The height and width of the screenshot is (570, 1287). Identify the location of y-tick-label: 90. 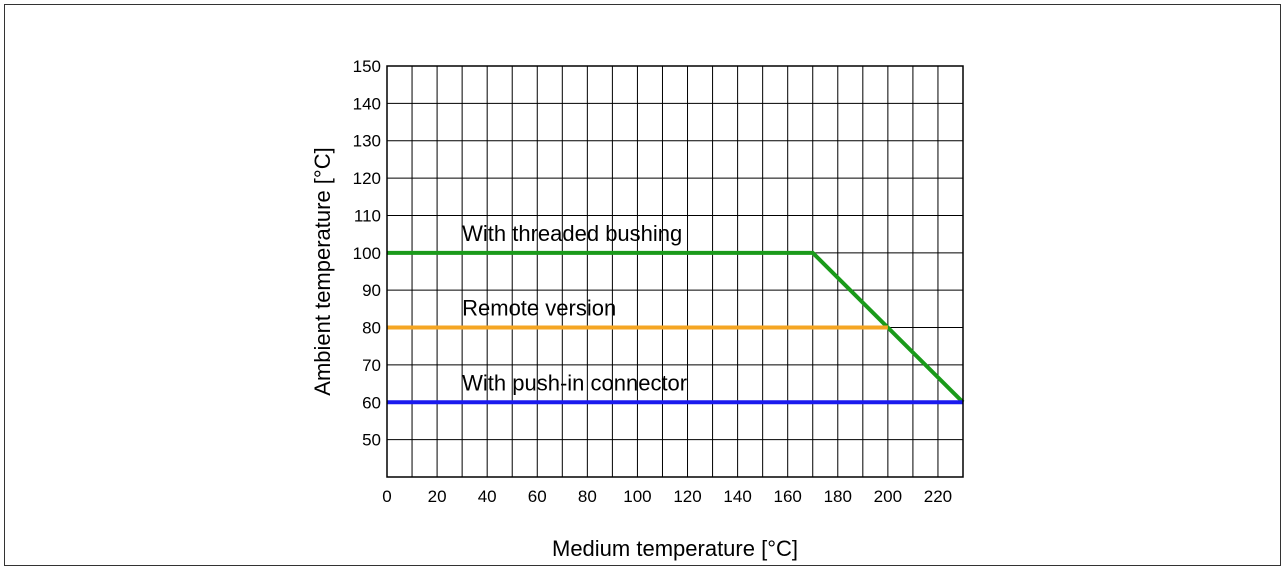
(371, 290).